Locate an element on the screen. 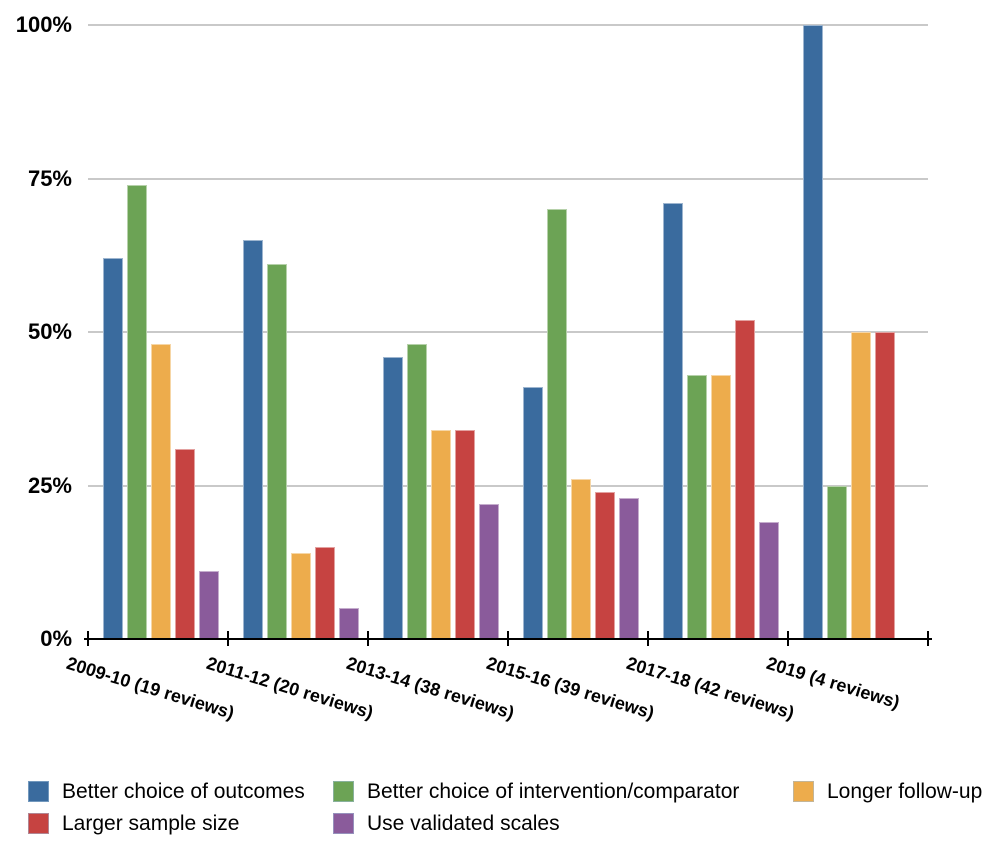  gridline-25% is located at coordinates (508, 486).